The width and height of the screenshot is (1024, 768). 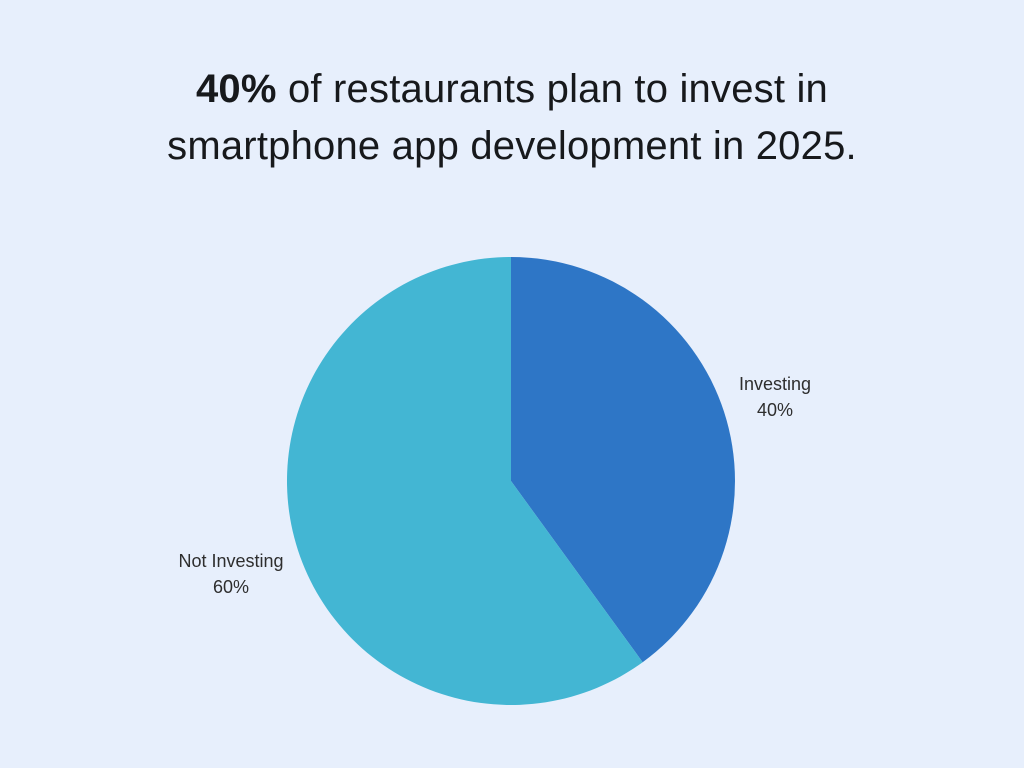 I want to click on title-line-1: 40% of restaurants plan to invest in, so click(x=512, y=89).